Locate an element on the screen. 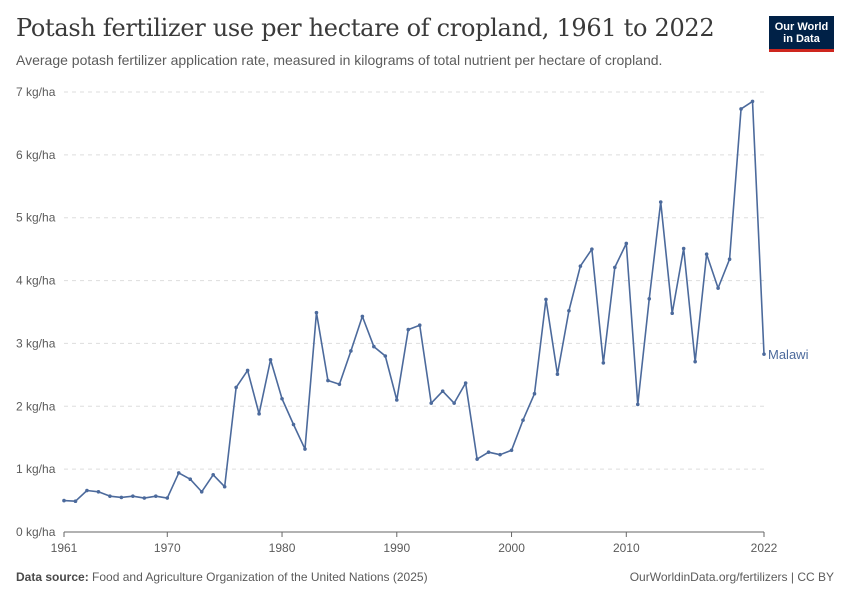 This screenshot has width=850, height=600. y-tick-label: 2 kg/ha is located at coordinates (36, 406).